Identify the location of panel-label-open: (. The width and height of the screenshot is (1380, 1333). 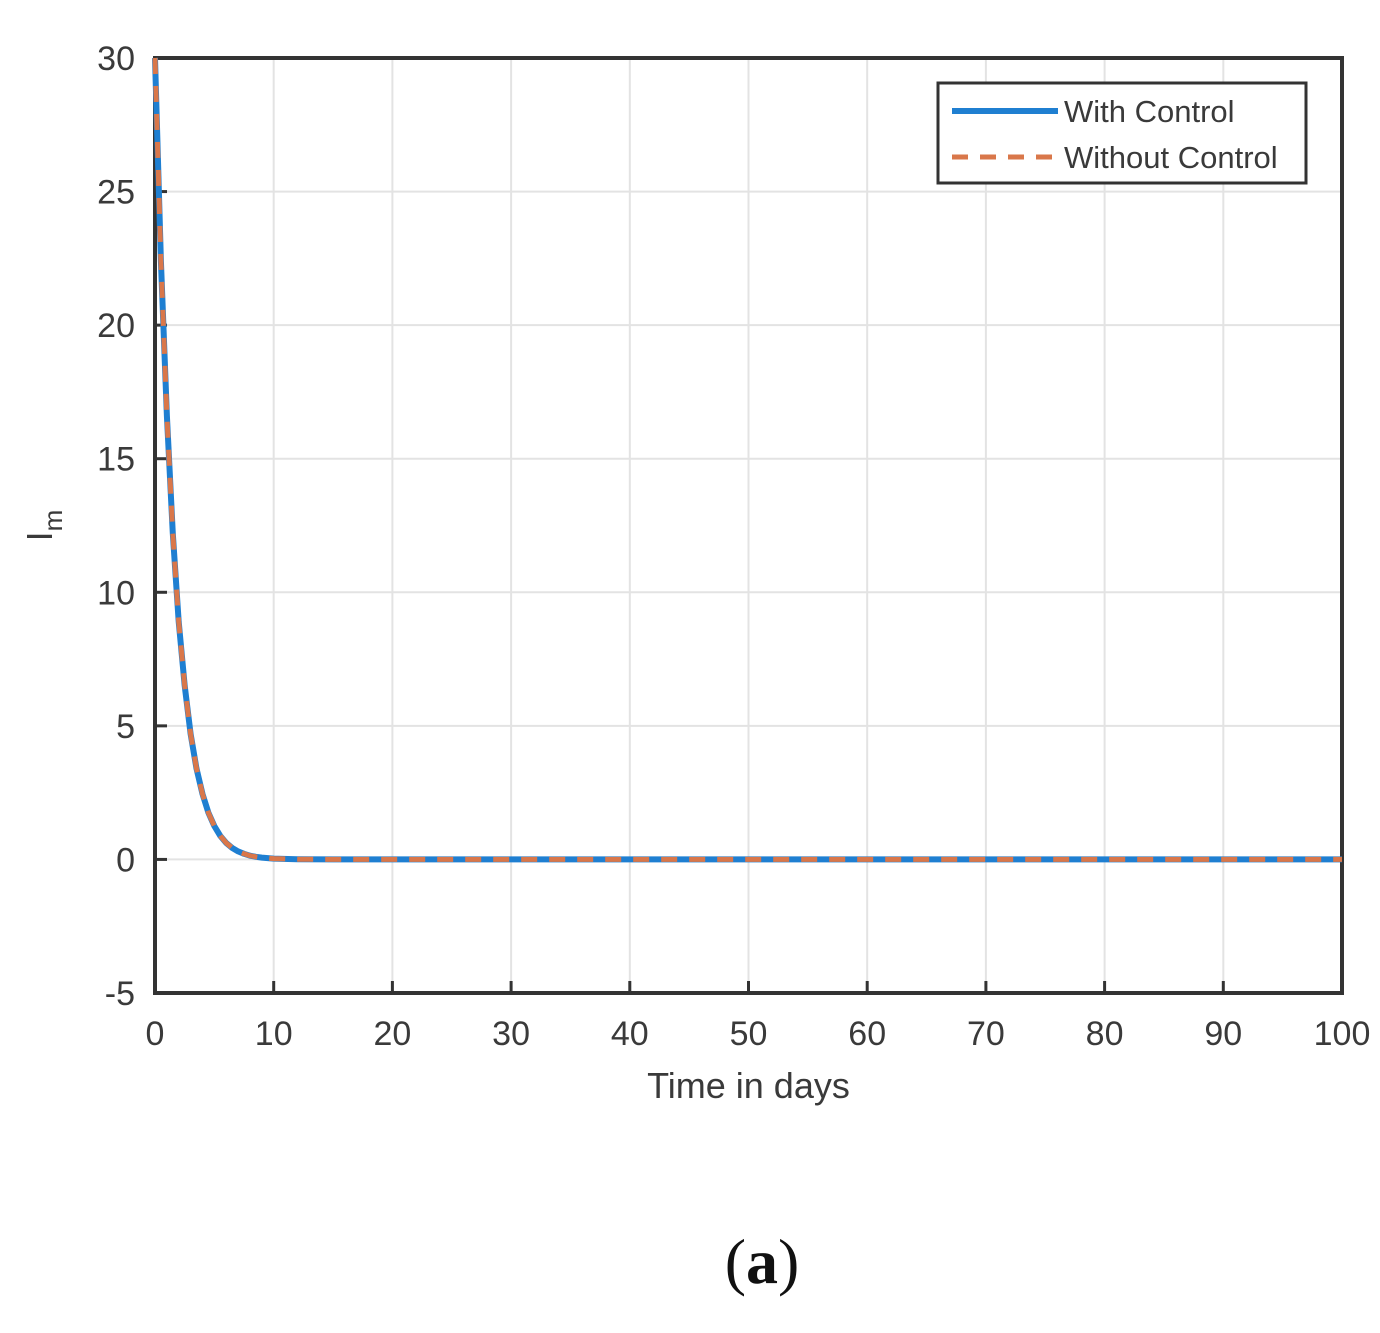
(735, 1261).